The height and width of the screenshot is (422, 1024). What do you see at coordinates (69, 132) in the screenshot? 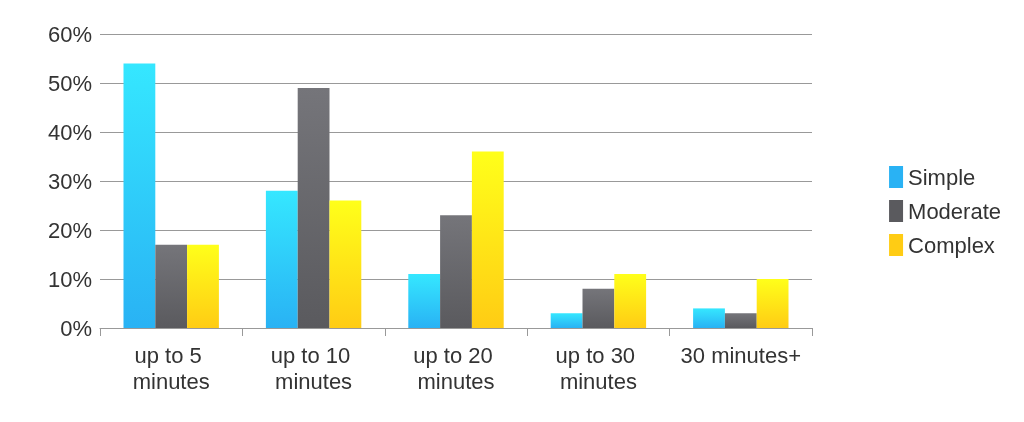
I see `y-tick-label: 40%` at bounding box center [69, 132].